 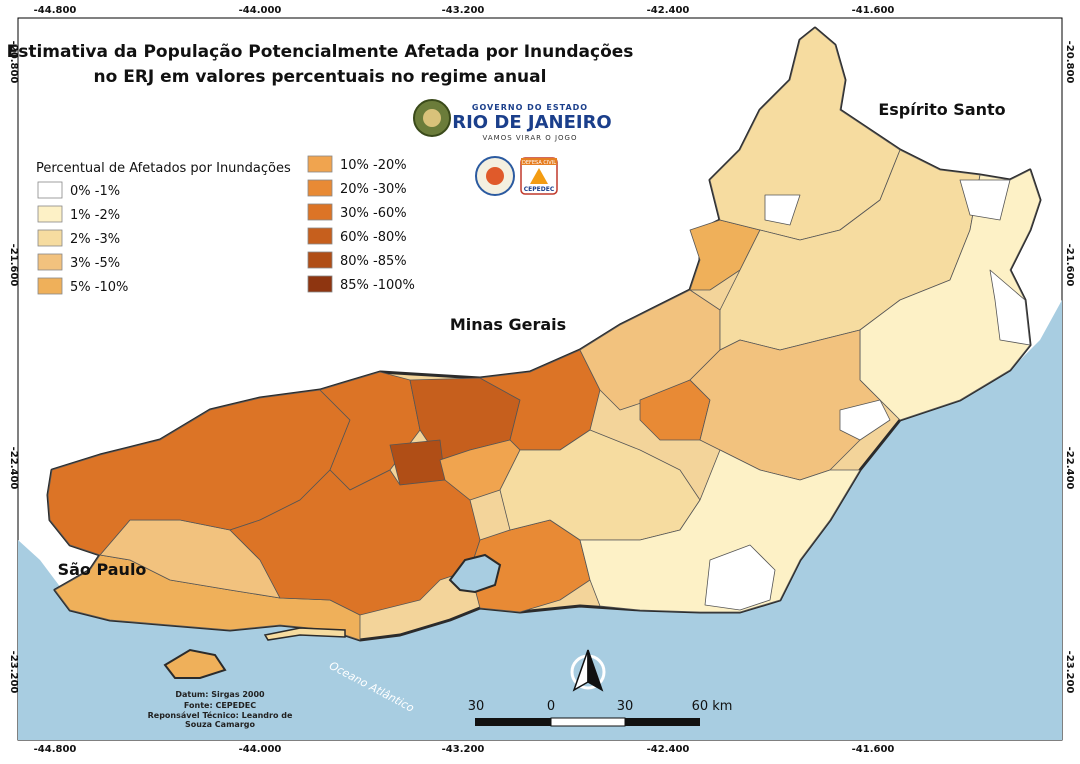 What do you see at coordinates (539, 189) in the screenshot?
I see `cepedec-text: CEPEDEC` at bounding box center [539, 189].